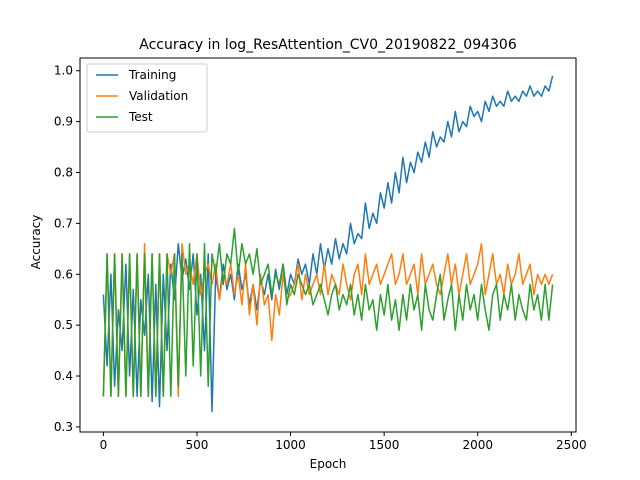  Describe the element at coordinates (63, 172) in the screenshot. I see `y-tick-label: 0.8` at that location.